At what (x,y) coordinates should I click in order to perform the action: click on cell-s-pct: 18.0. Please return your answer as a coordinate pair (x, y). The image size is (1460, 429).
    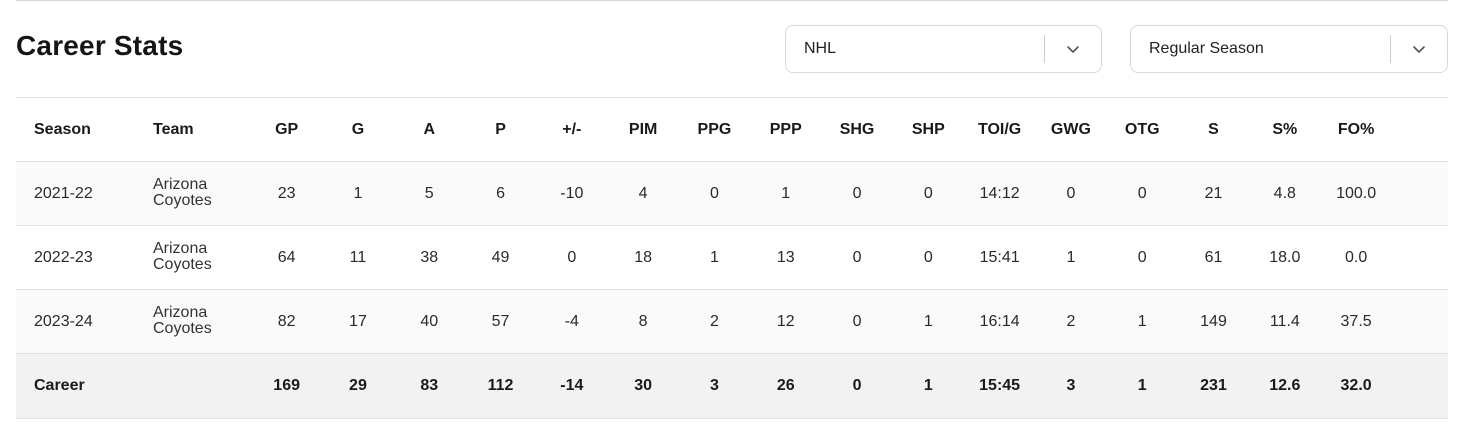
    Looking at the image, I should click on (1285, 257).